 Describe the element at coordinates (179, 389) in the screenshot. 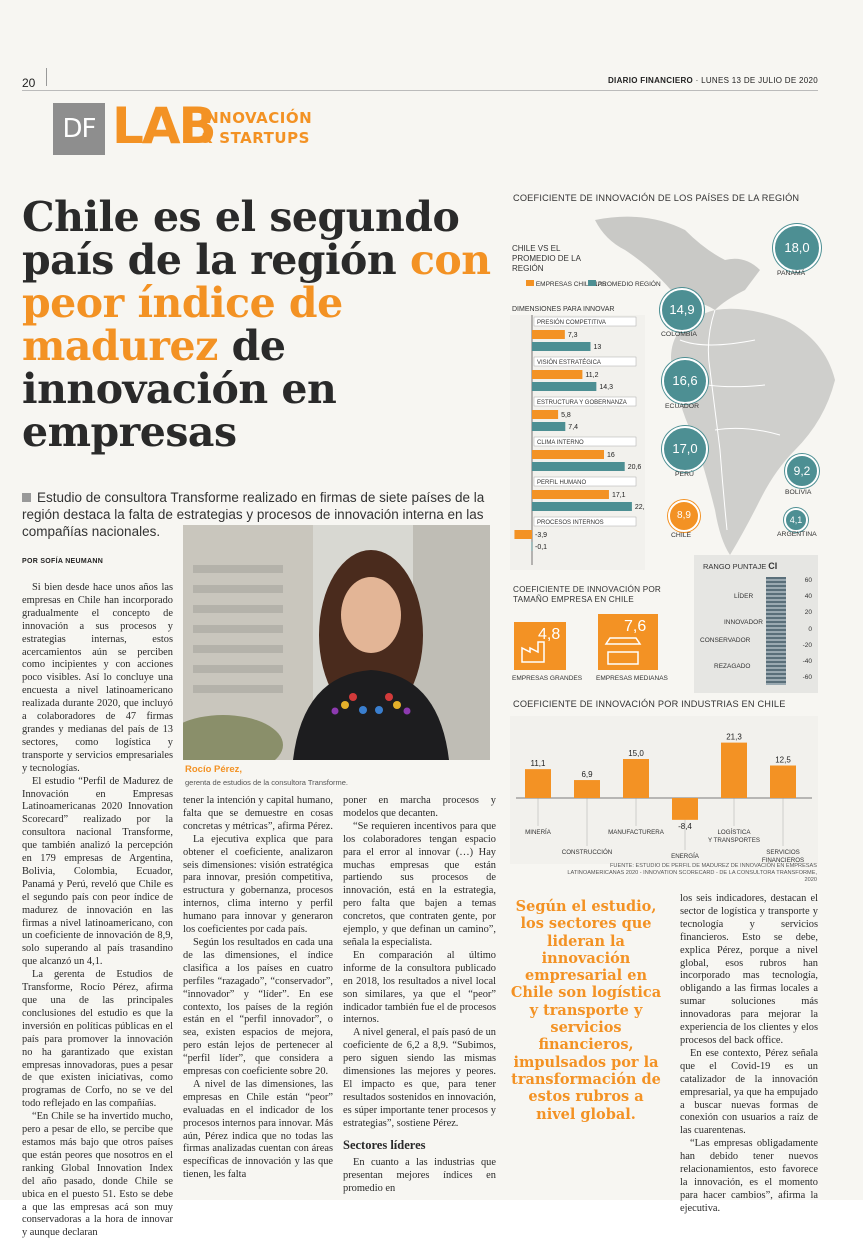

I see `headline-part3: de innovación en empresas` at that location.